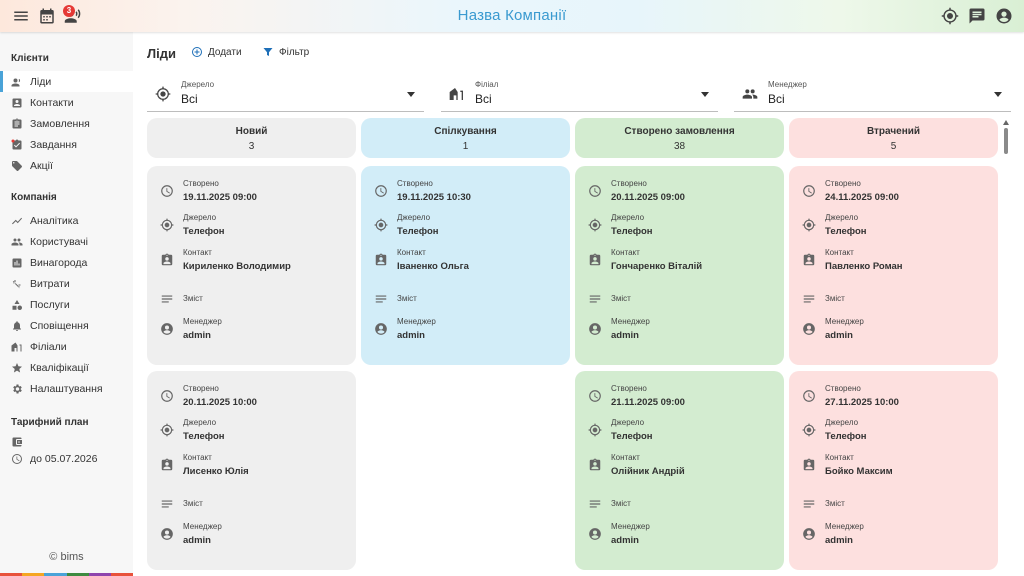  Describe the element at coordinates (893, 146) in the screenshot. I see `column-count: 5` at that location.